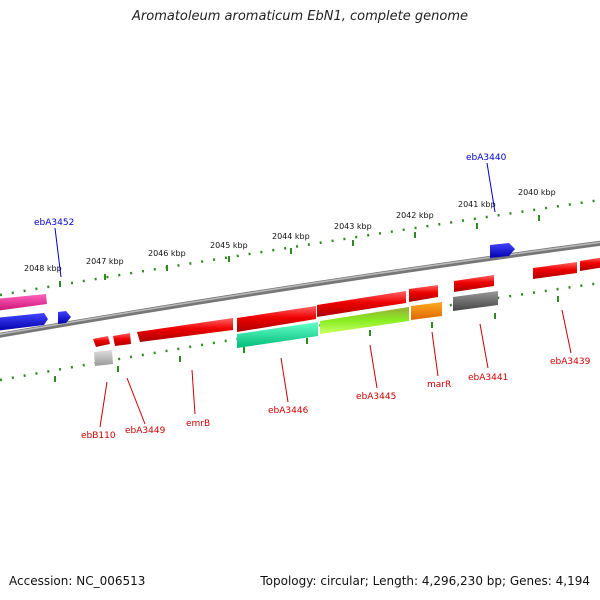 The image size is (600, 600). I want to click on accession-text: Accession: NC_006513, so click(77, 581).